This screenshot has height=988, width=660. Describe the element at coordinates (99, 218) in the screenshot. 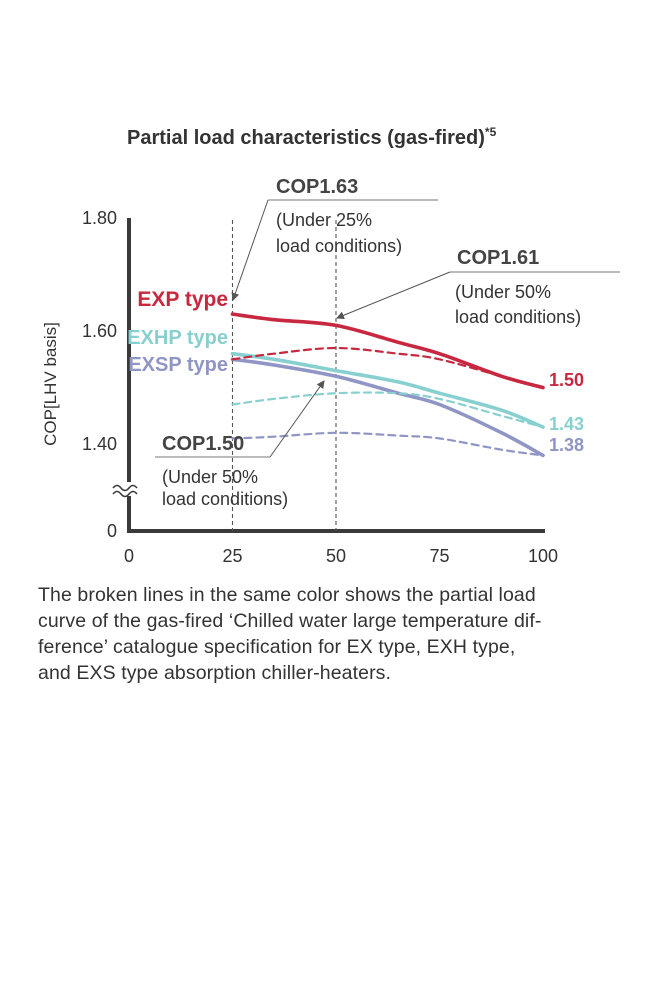

I see `y-tick-label: 1.80` at that location.